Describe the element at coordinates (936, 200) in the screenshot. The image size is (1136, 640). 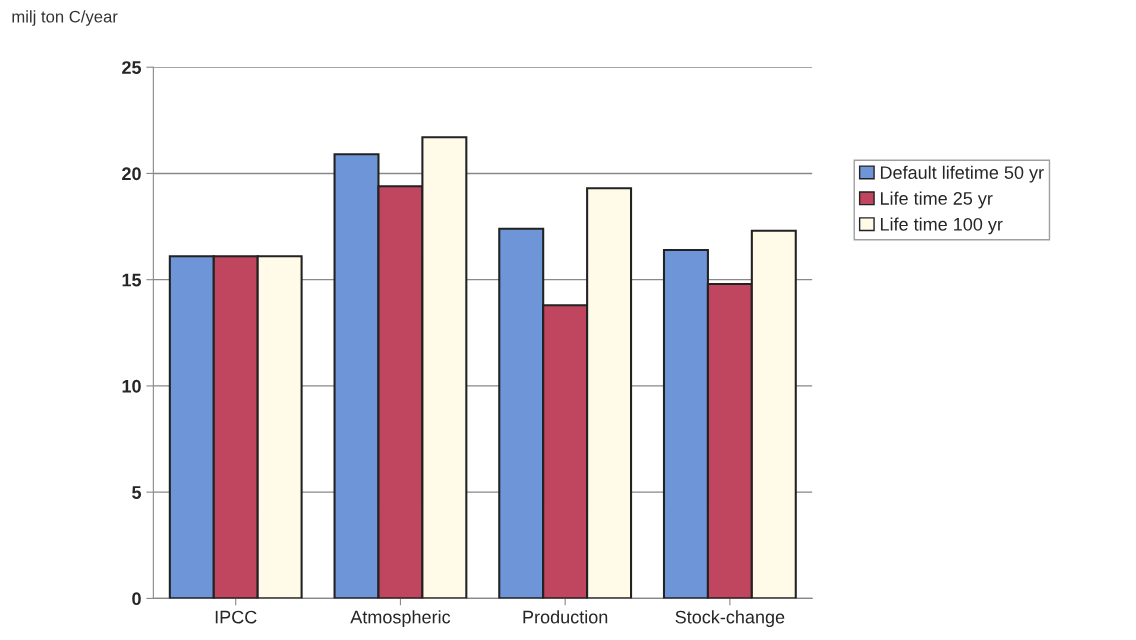
I see `legend-label: Life time 25 yr` at that location.